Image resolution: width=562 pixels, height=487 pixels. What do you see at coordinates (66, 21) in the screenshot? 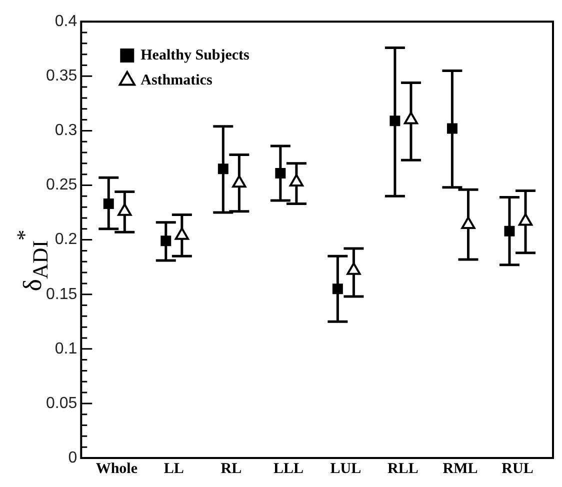
I see `y-tick-label: 0.4` at bounding box center [66, 21].